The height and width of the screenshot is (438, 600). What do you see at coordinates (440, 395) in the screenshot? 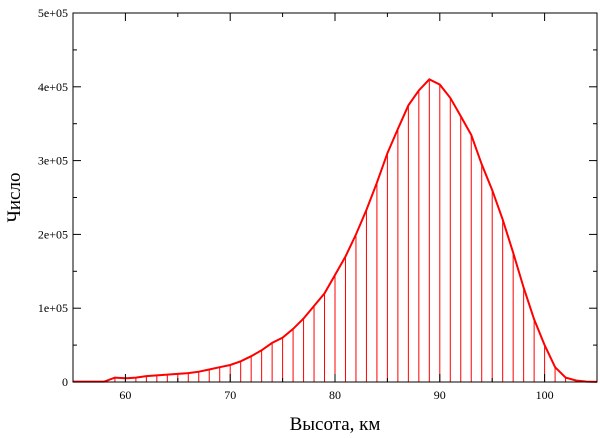
I see `x-tick-label: 90` at bounding box center [440, 395].